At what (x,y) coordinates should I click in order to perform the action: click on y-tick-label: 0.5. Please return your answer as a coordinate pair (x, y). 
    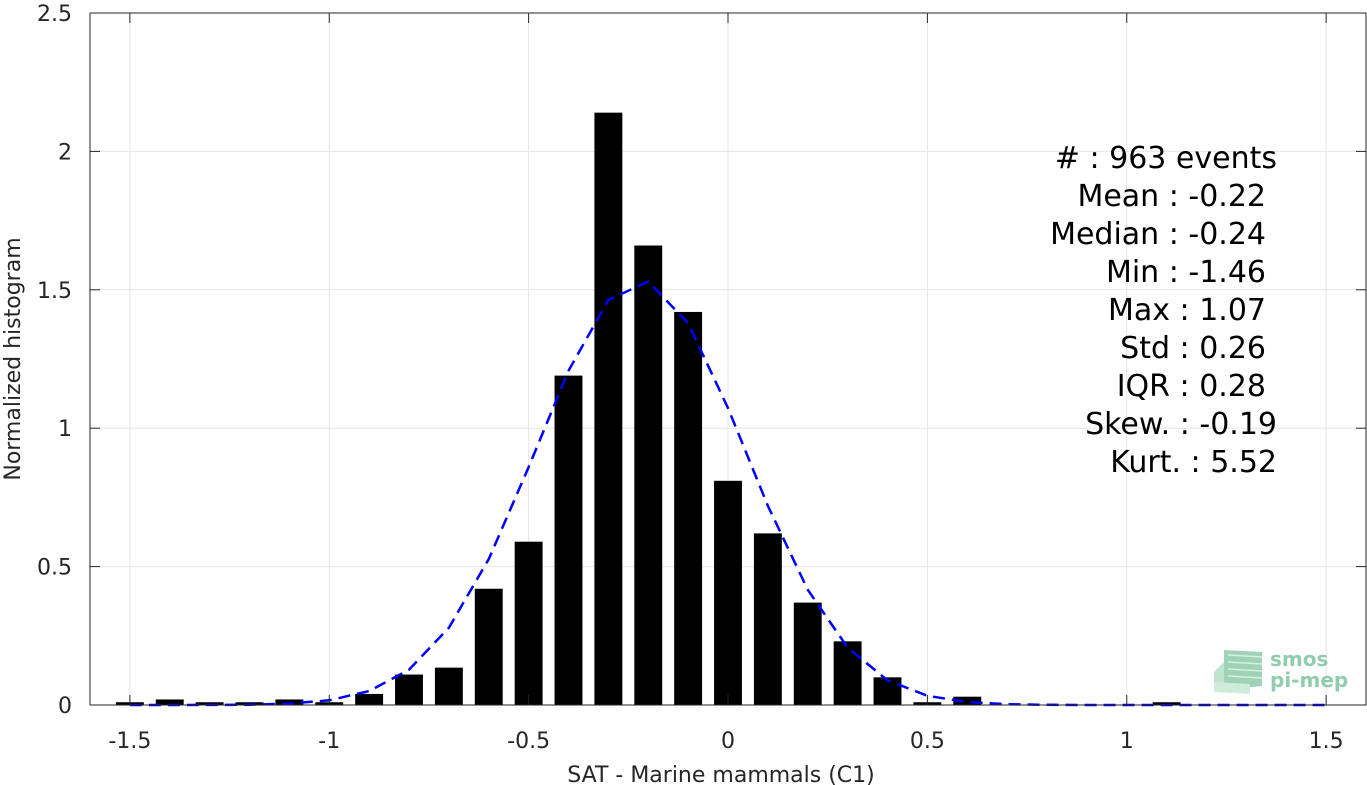
    Looking at the image, I should click on (54, 568).